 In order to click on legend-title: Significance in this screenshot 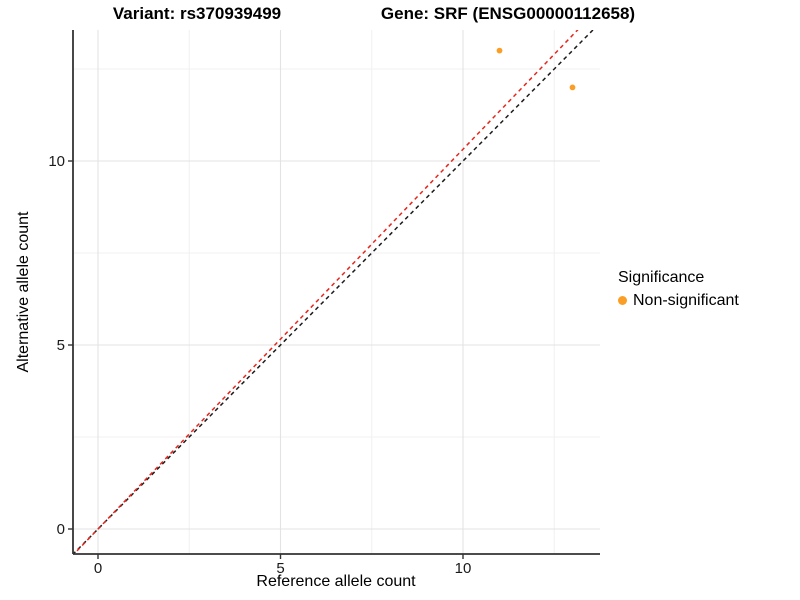, I will do `click(661, 277)`.